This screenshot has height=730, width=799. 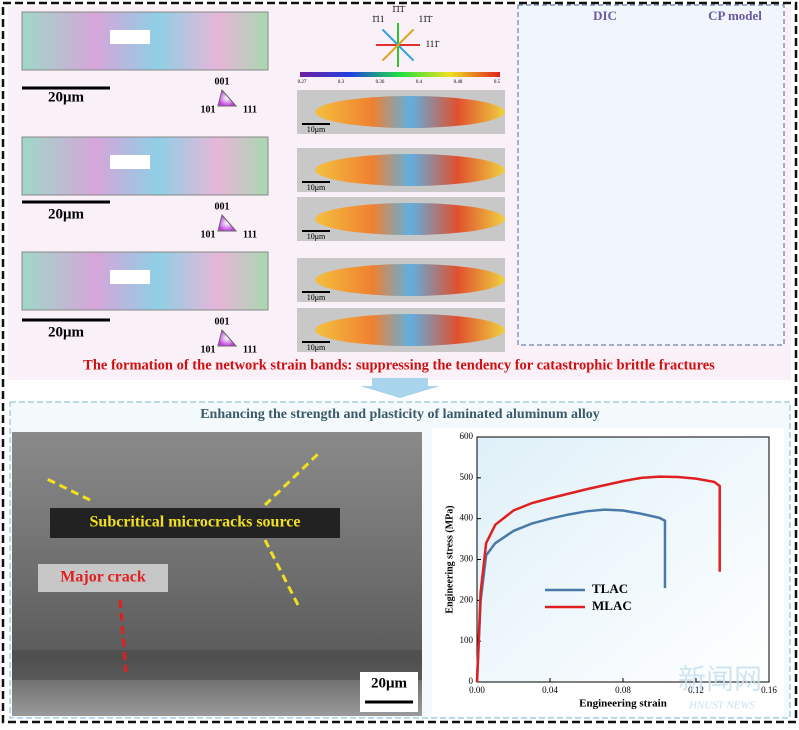 What do you see at coordinates (398, 45) in the screenshot?
I see `pole-line` at bounding box center [398, 45].